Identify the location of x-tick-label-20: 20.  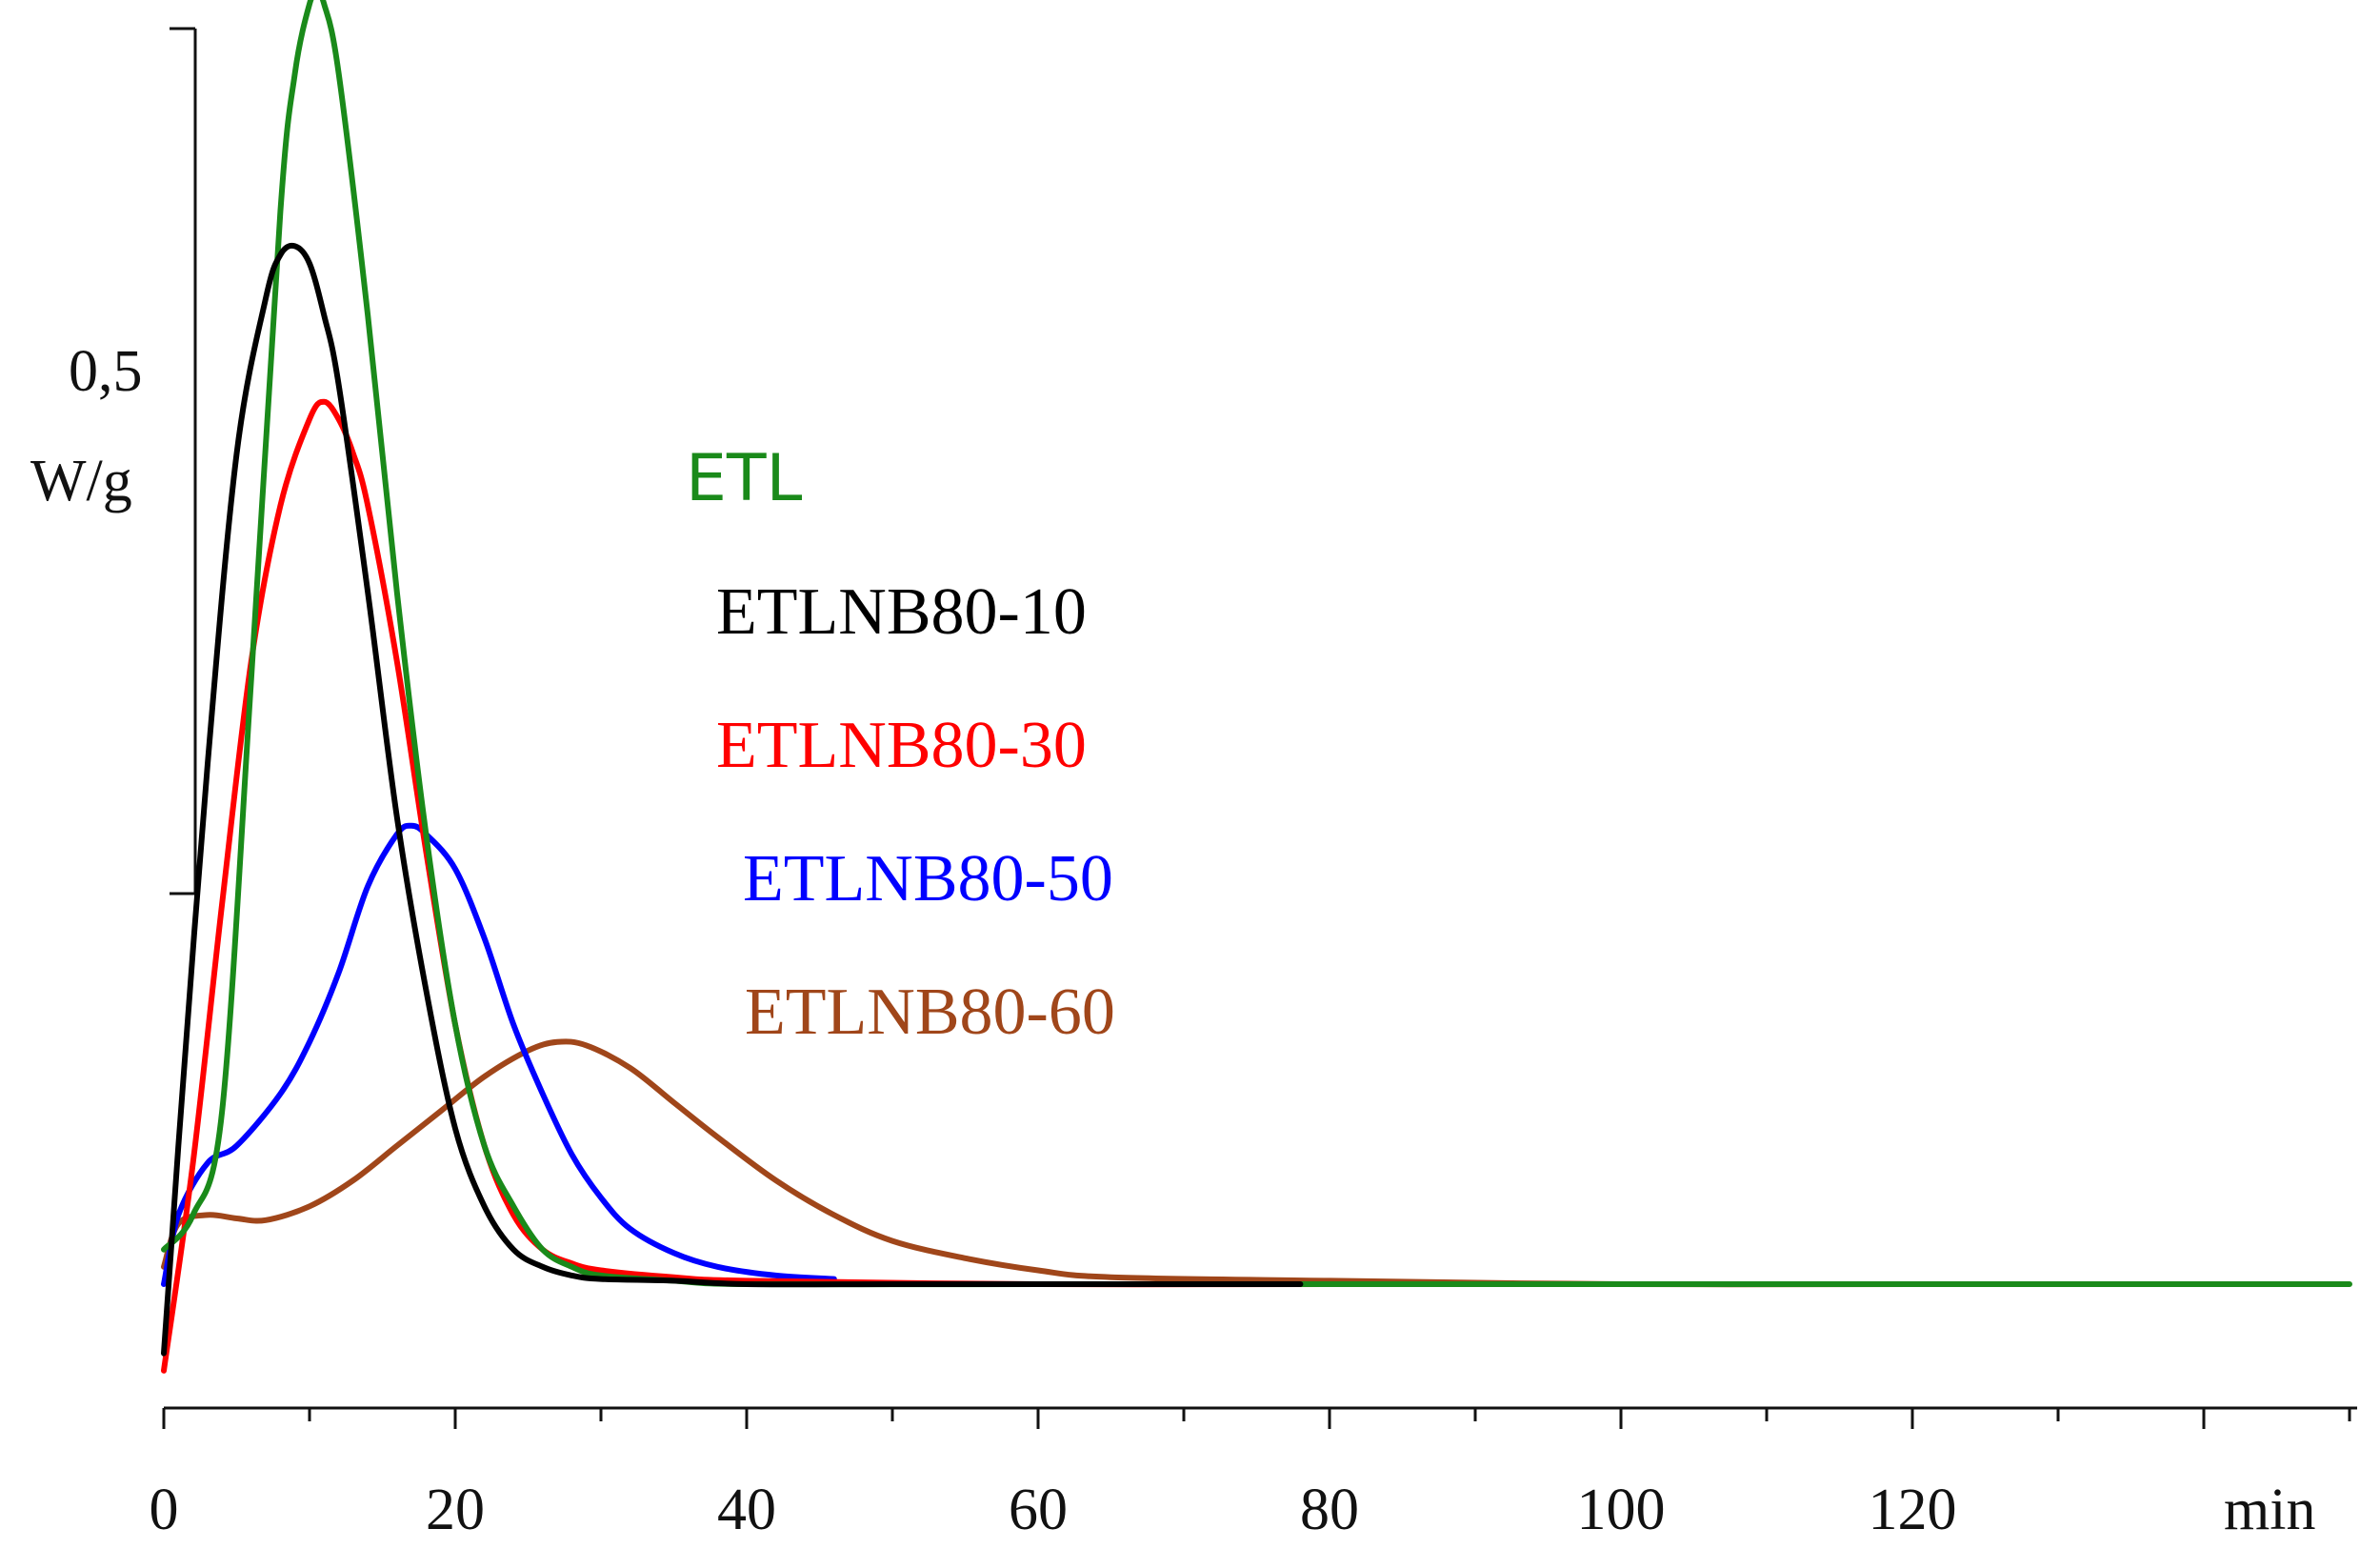
(455, 1510).